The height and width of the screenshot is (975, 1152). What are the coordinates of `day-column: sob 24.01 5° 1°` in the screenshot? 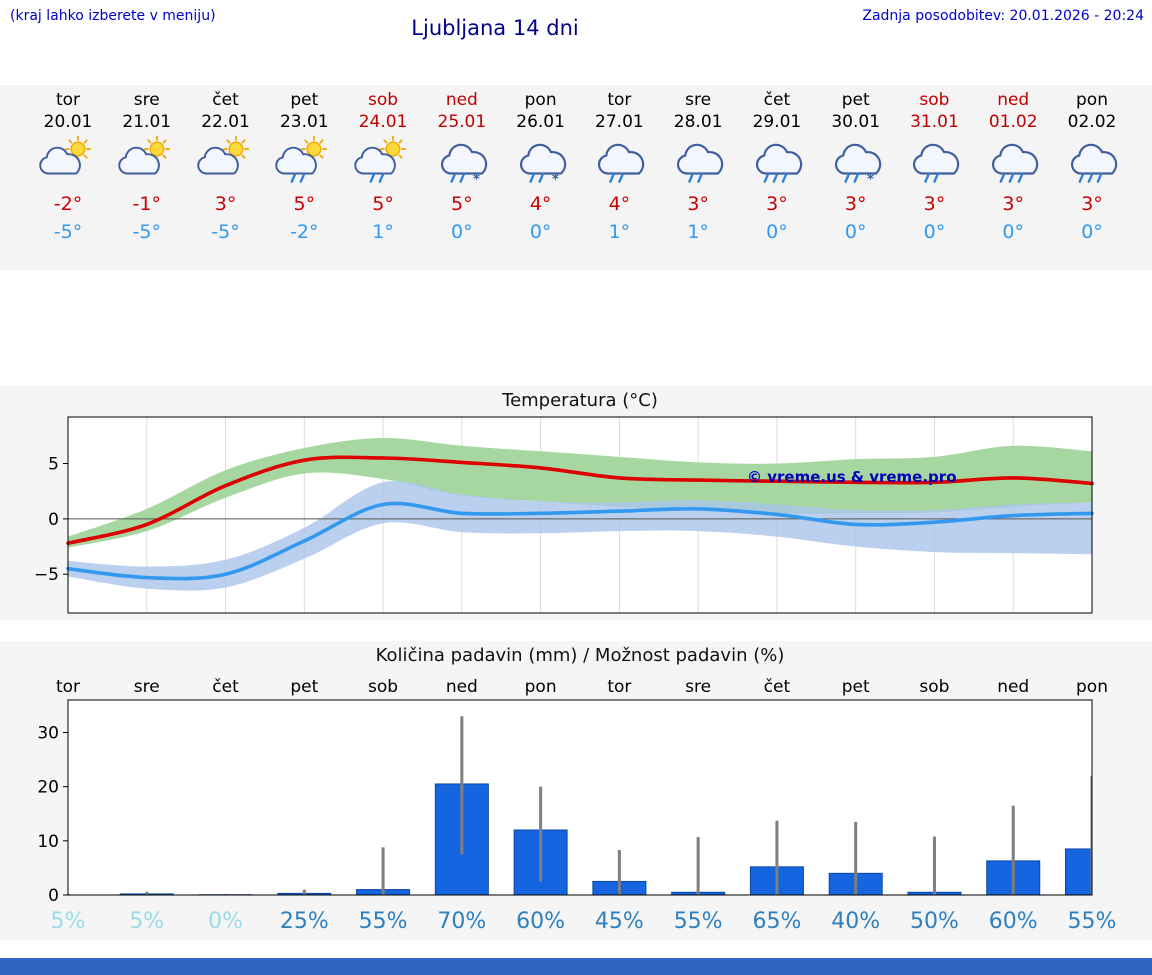 It's located at (383, 177).